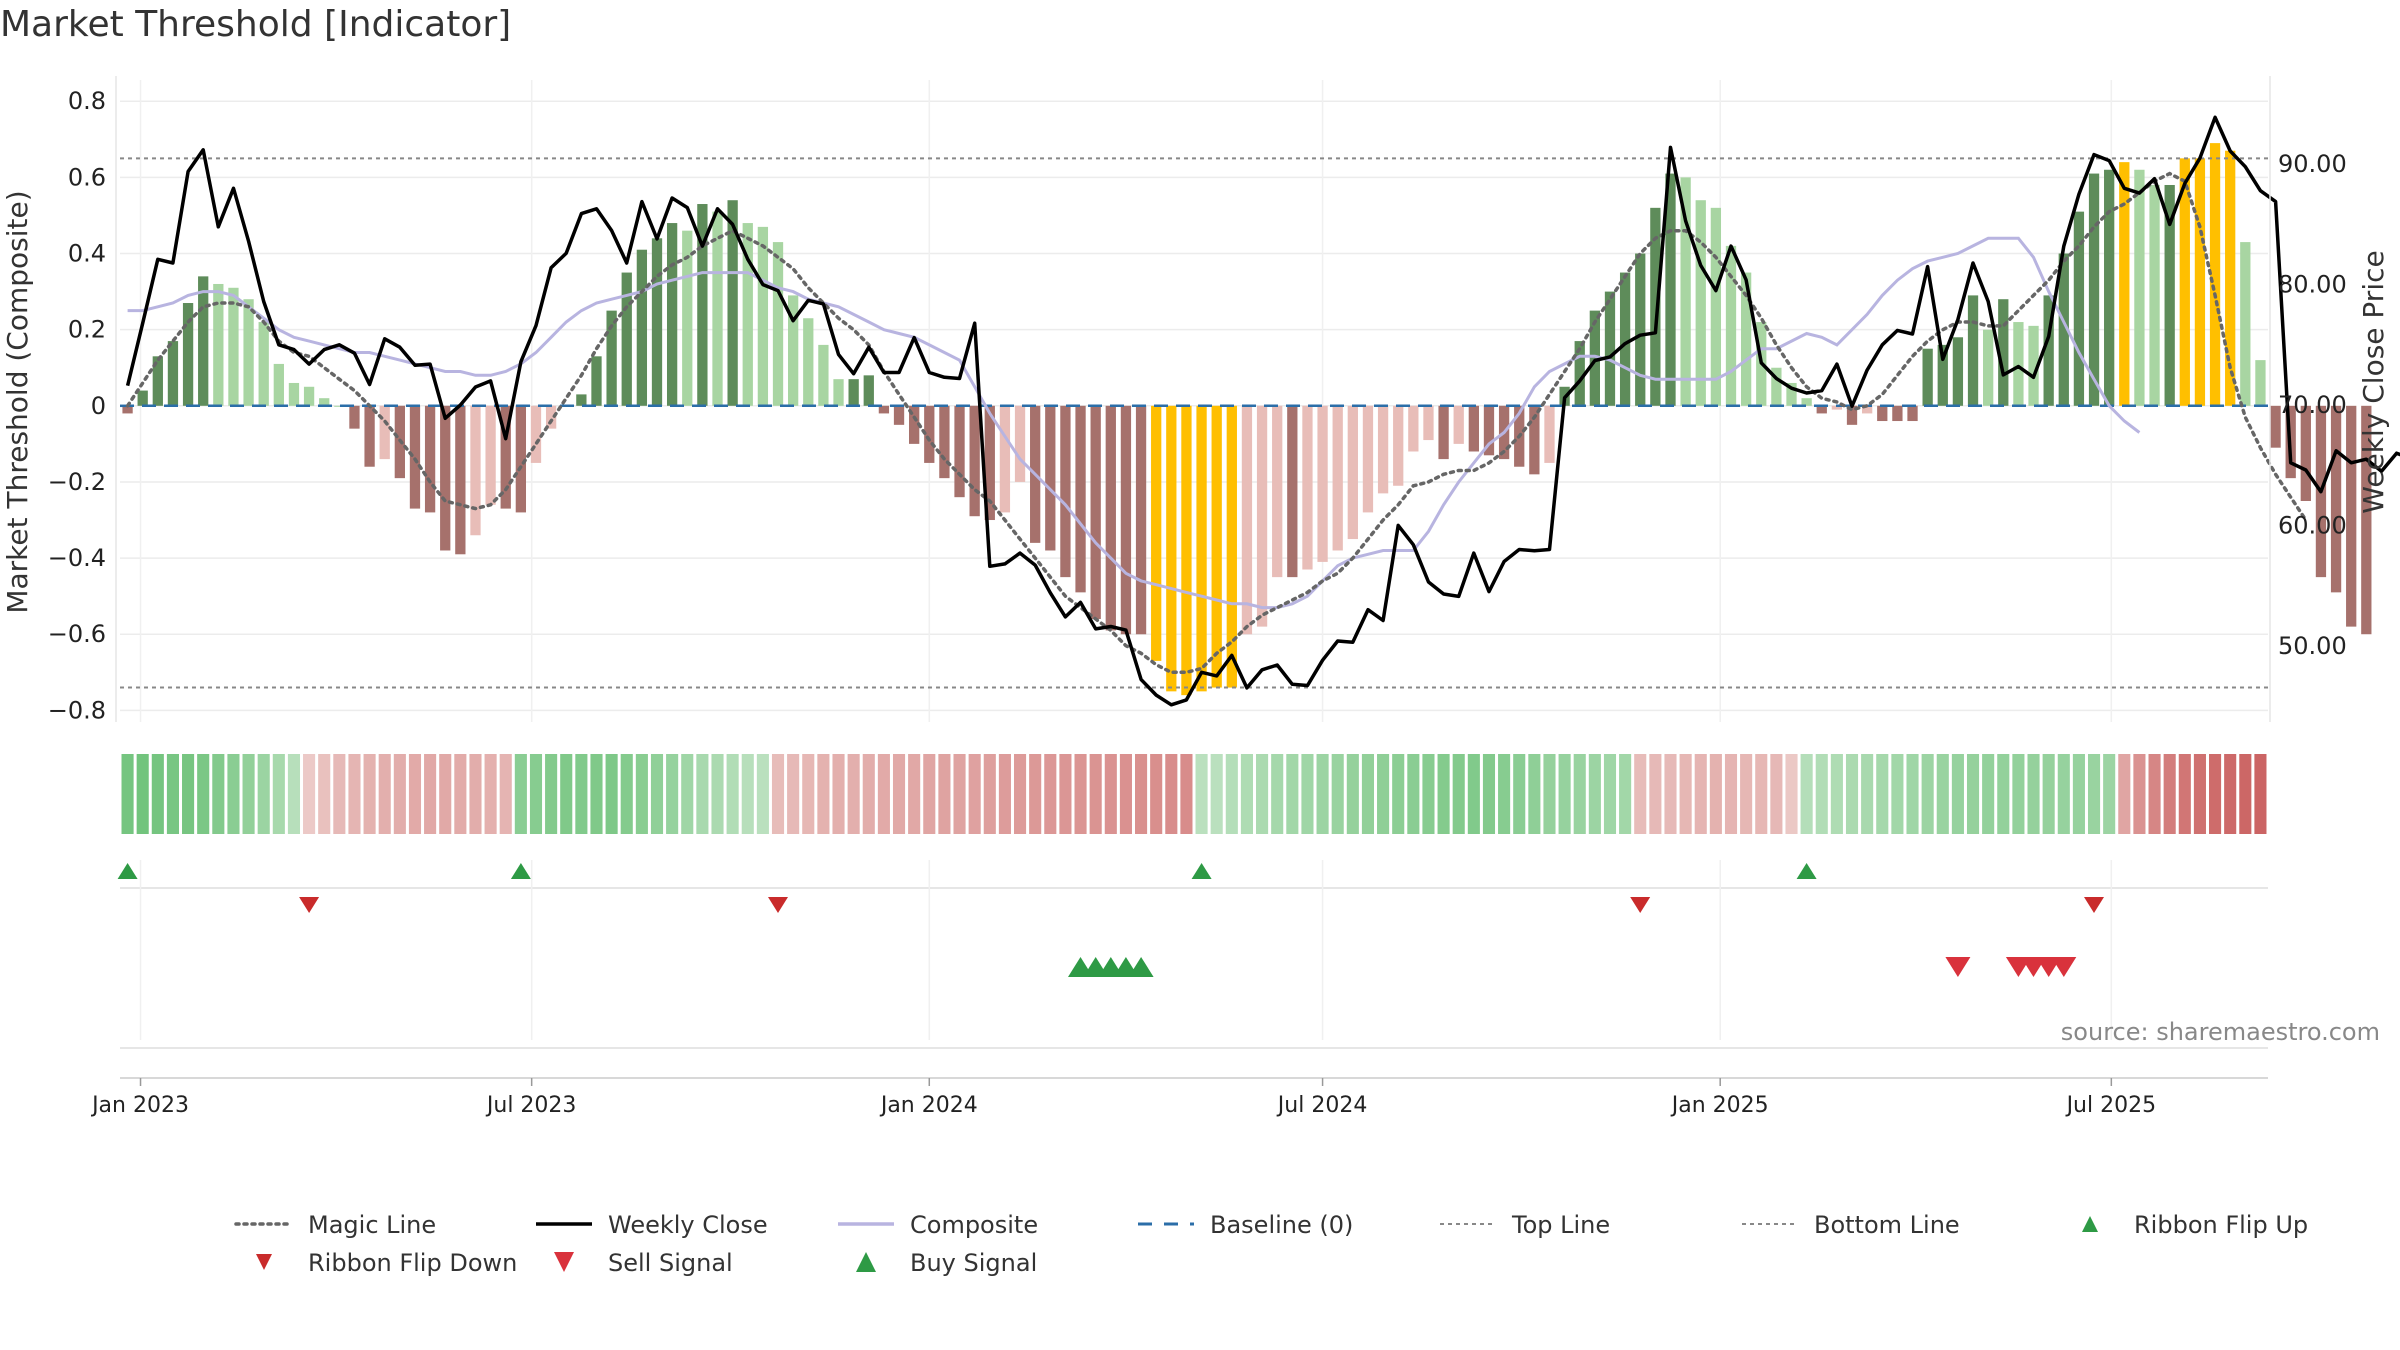 The height and width of the screenshot is (1350, 2400). What do you see at coordinates (98, 406) in the screenshot?
I see `left-tick-label: 0` at bounding box center [98, 406].